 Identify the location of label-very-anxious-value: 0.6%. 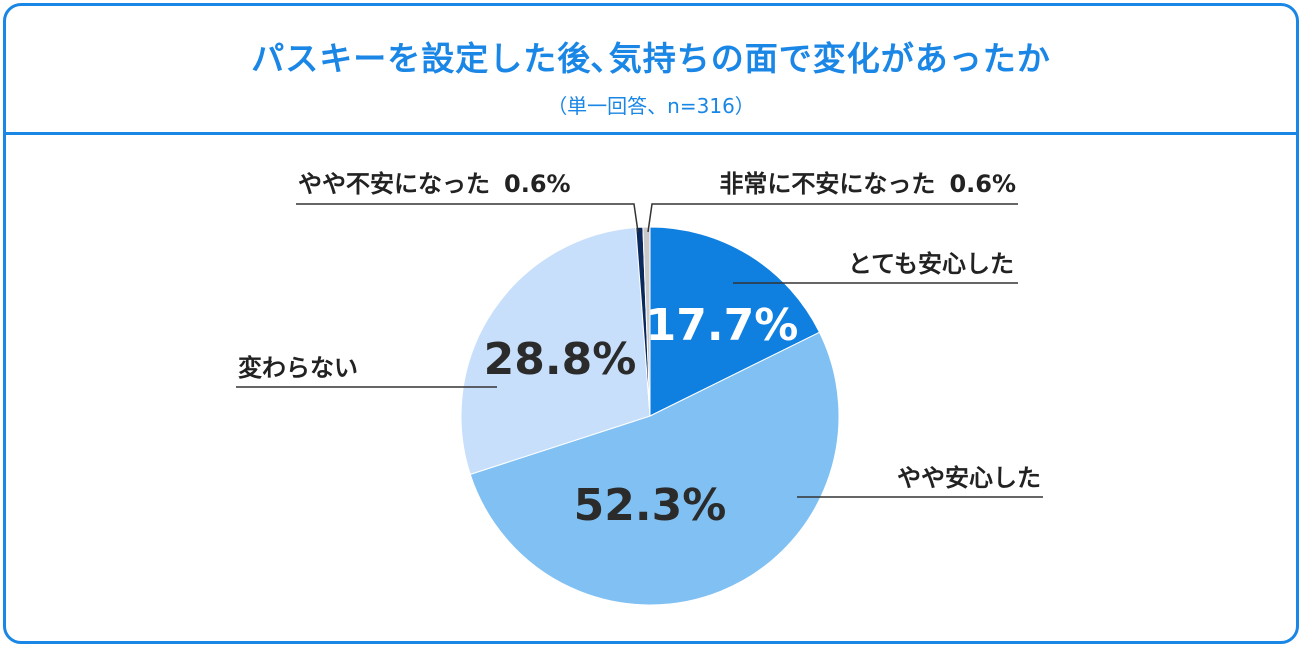
(982, 184).